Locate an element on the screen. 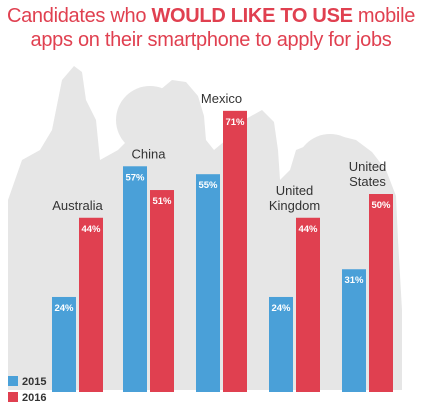 This screenshot has height=404, width=422. category-label-united-states: United is located at coordinates (368, 166).